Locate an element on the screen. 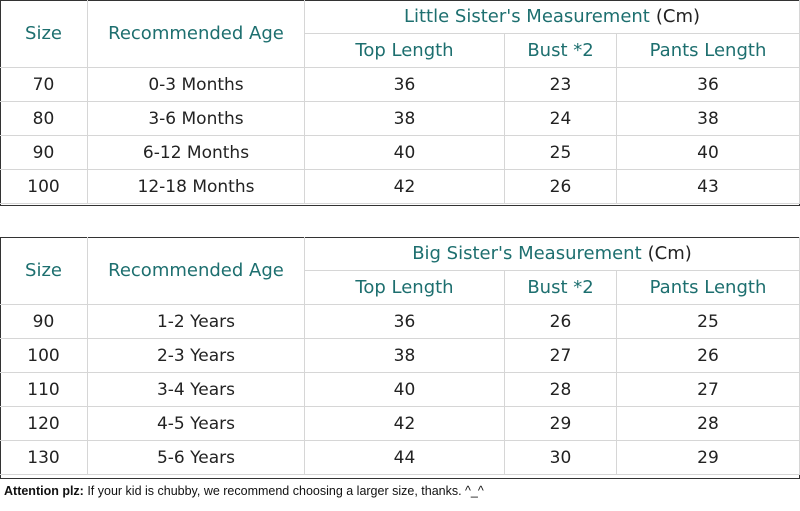 This screenshot has width=800, height=511. table-cell: 110 is located at coordinates (44, 390).